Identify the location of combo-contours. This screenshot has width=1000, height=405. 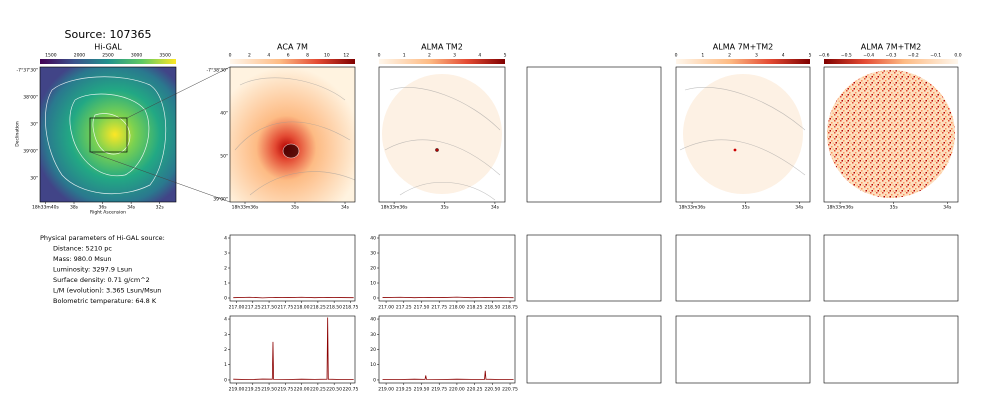
(742, 131).